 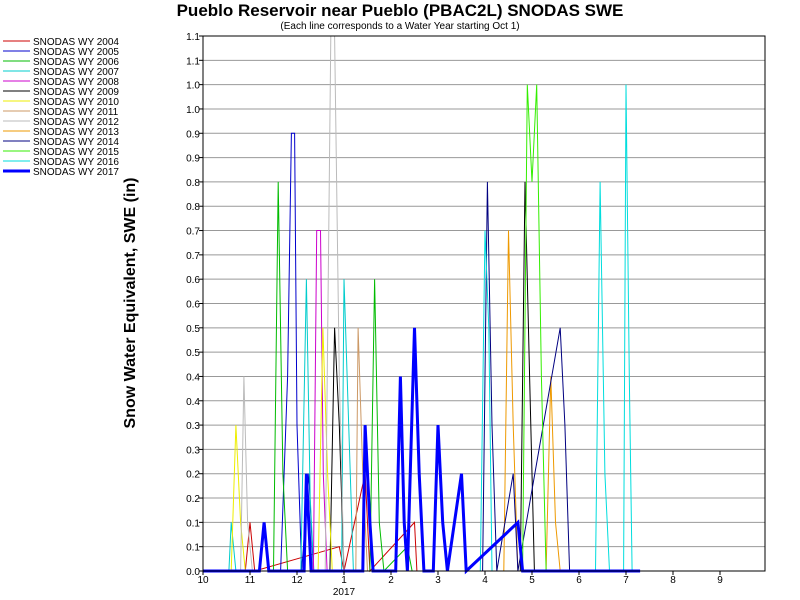 What do you see at coordinates (76, 122) in the screenshot?
I see `legend-entry: SNODAS WY 2012` at bounding box center [76, 122].